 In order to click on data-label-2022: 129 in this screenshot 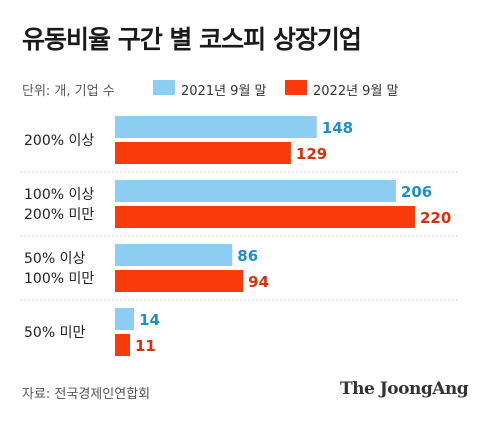, I will do `click(311, 154)`.